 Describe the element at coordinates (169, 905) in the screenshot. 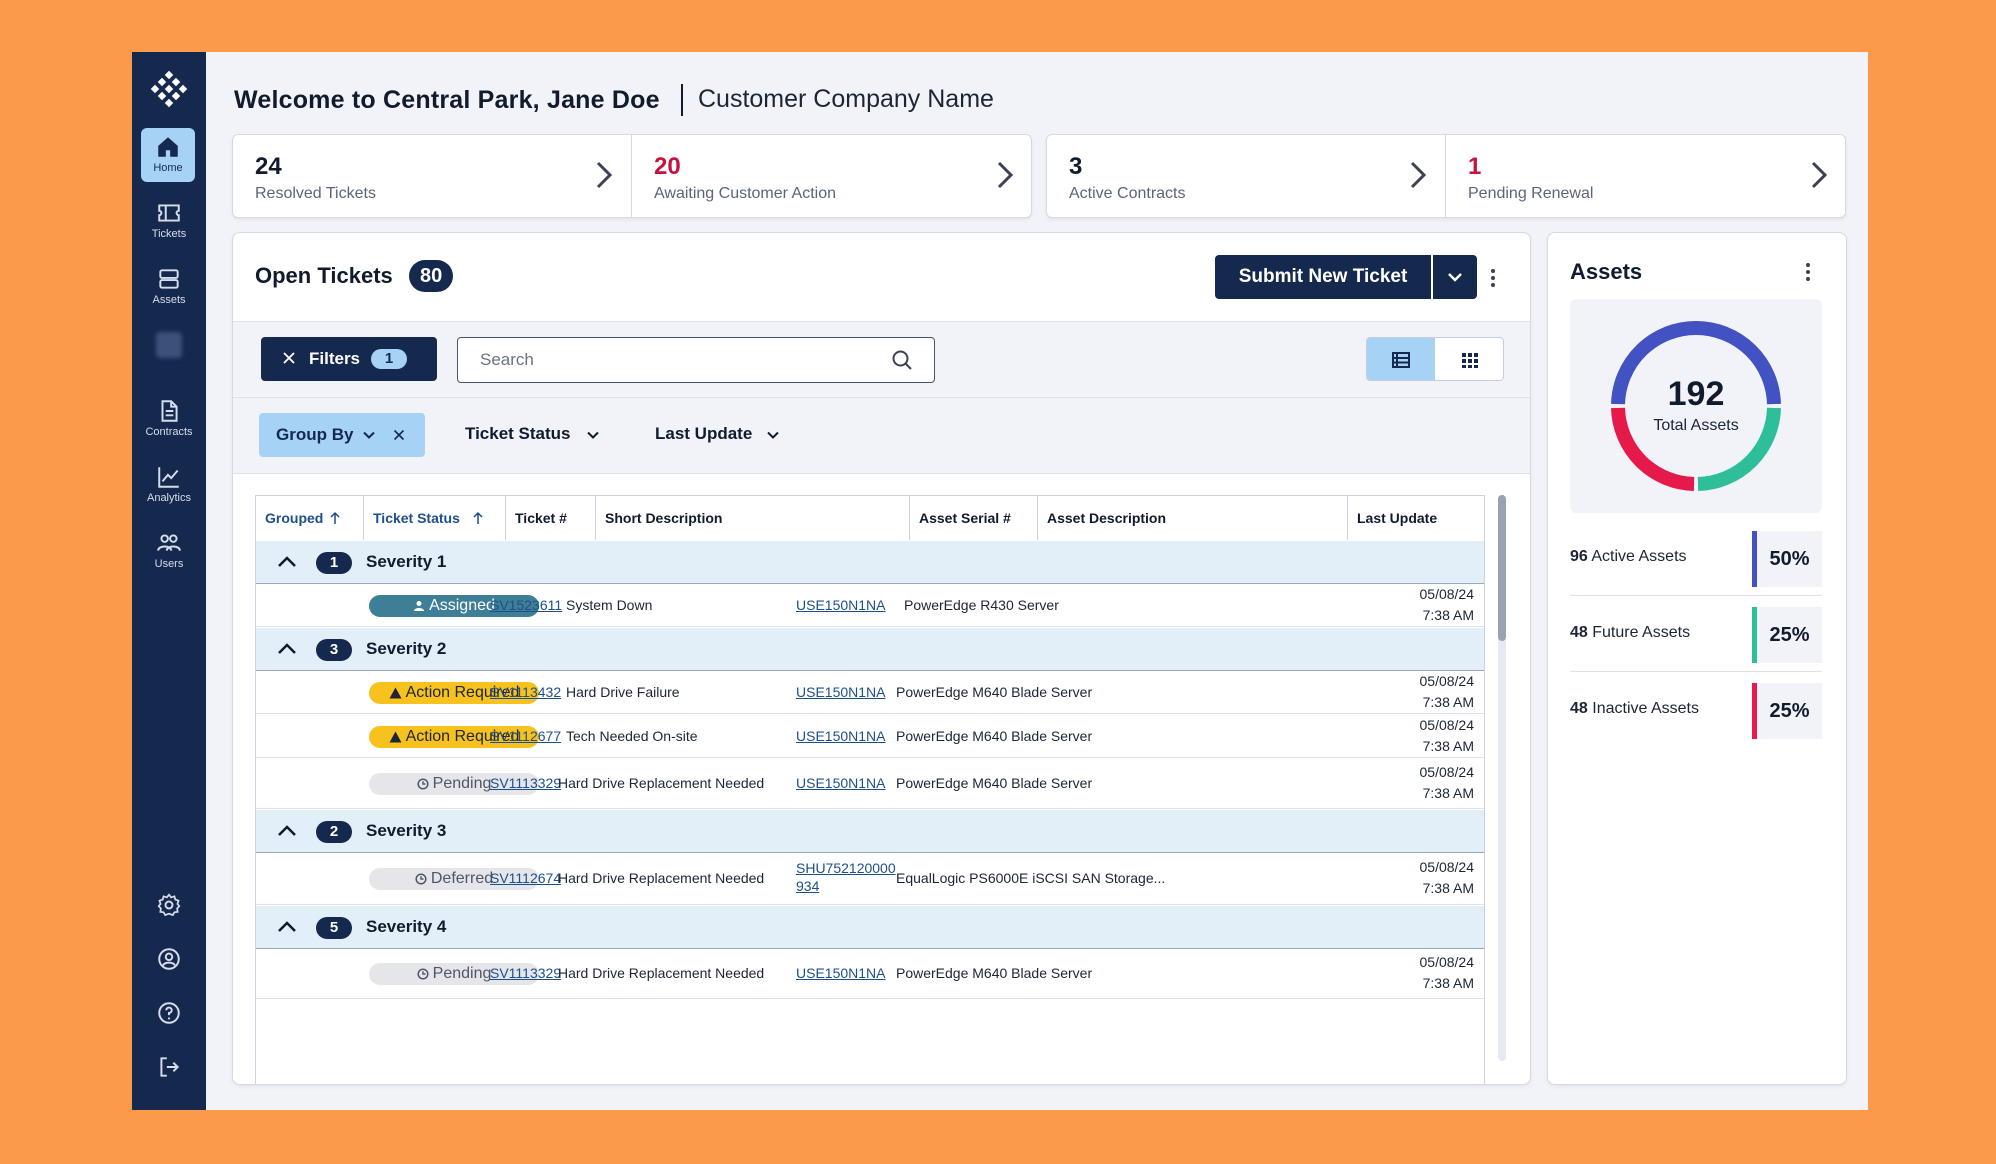

I see `gear-icon` at that location.